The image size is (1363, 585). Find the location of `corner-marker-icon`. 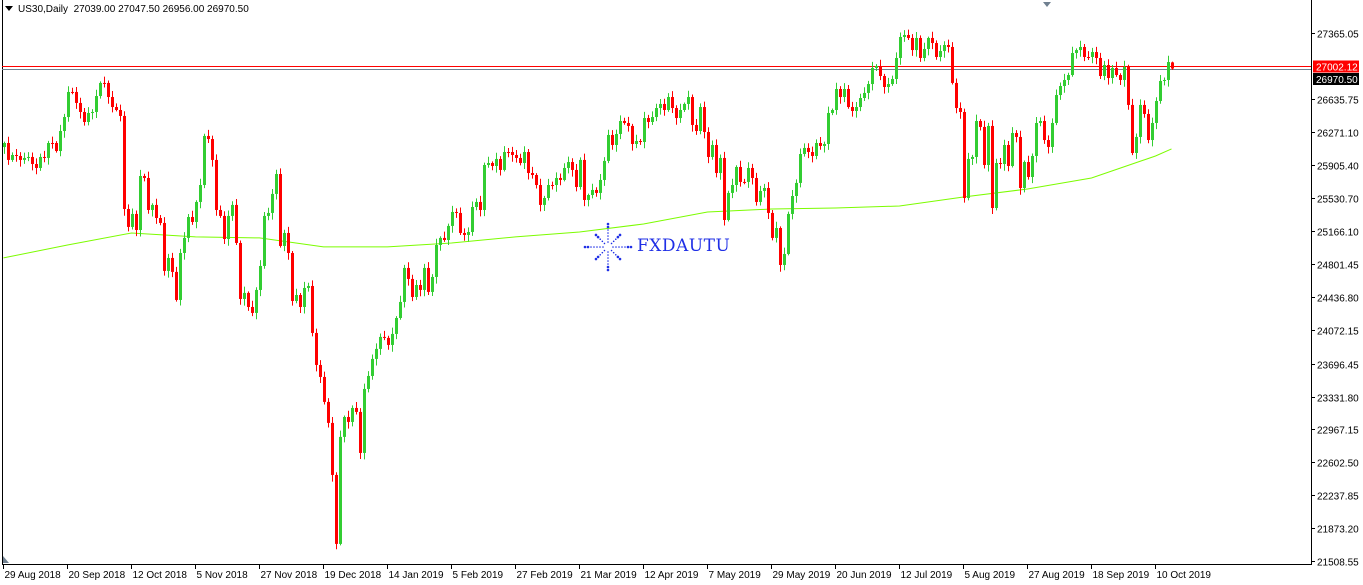

corner-marker-icon is located at coordinates (6, 559).